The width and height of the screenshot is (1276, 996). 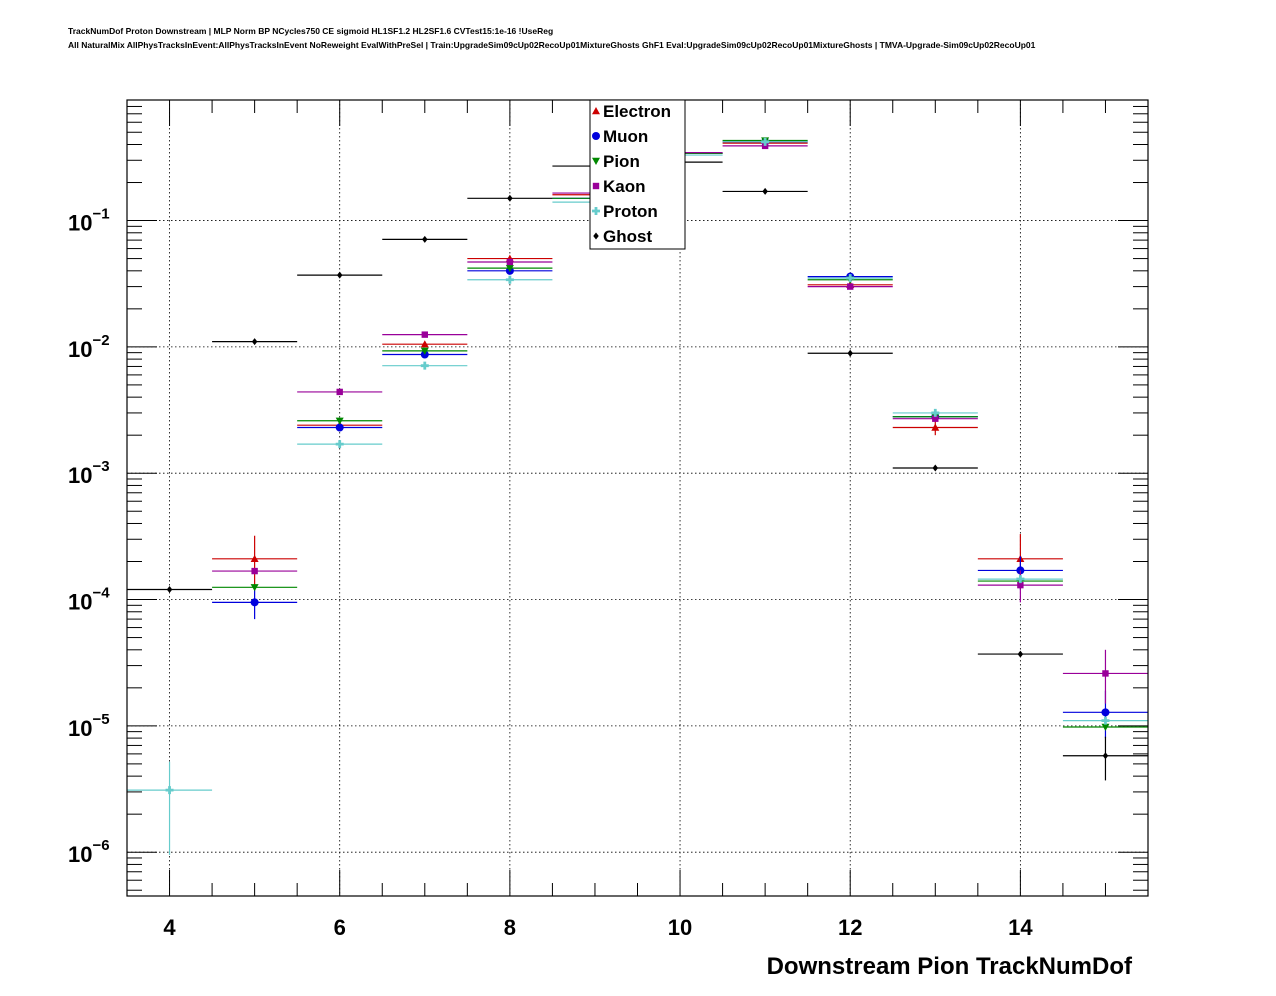 What do you see at coordinates (624, 186) in the screenshot?
I see `legend-label-kaon: Kaon` at bounding box center [624, 186].